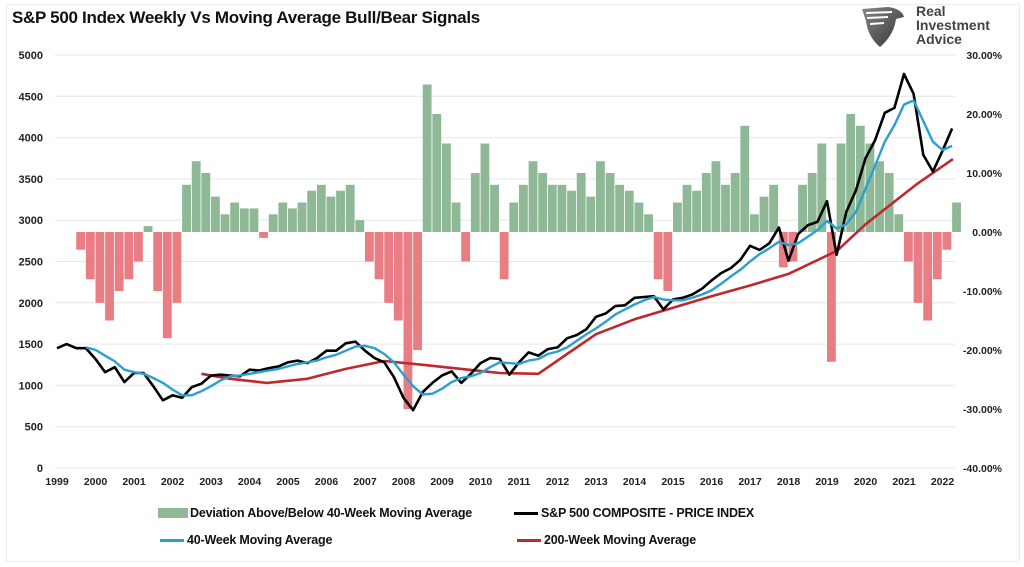 Image resolution: width=1024 pixels, height=567 pixels. I want to click on x-tick-label: 2013, so click(596, 482).